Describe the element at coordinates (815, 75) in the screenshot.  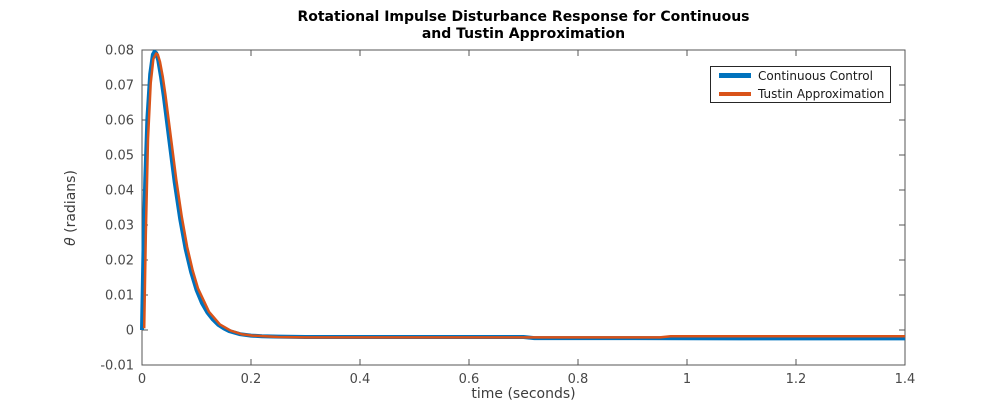
I see `legend-label-continuous-control: Continuous Control` at that location.